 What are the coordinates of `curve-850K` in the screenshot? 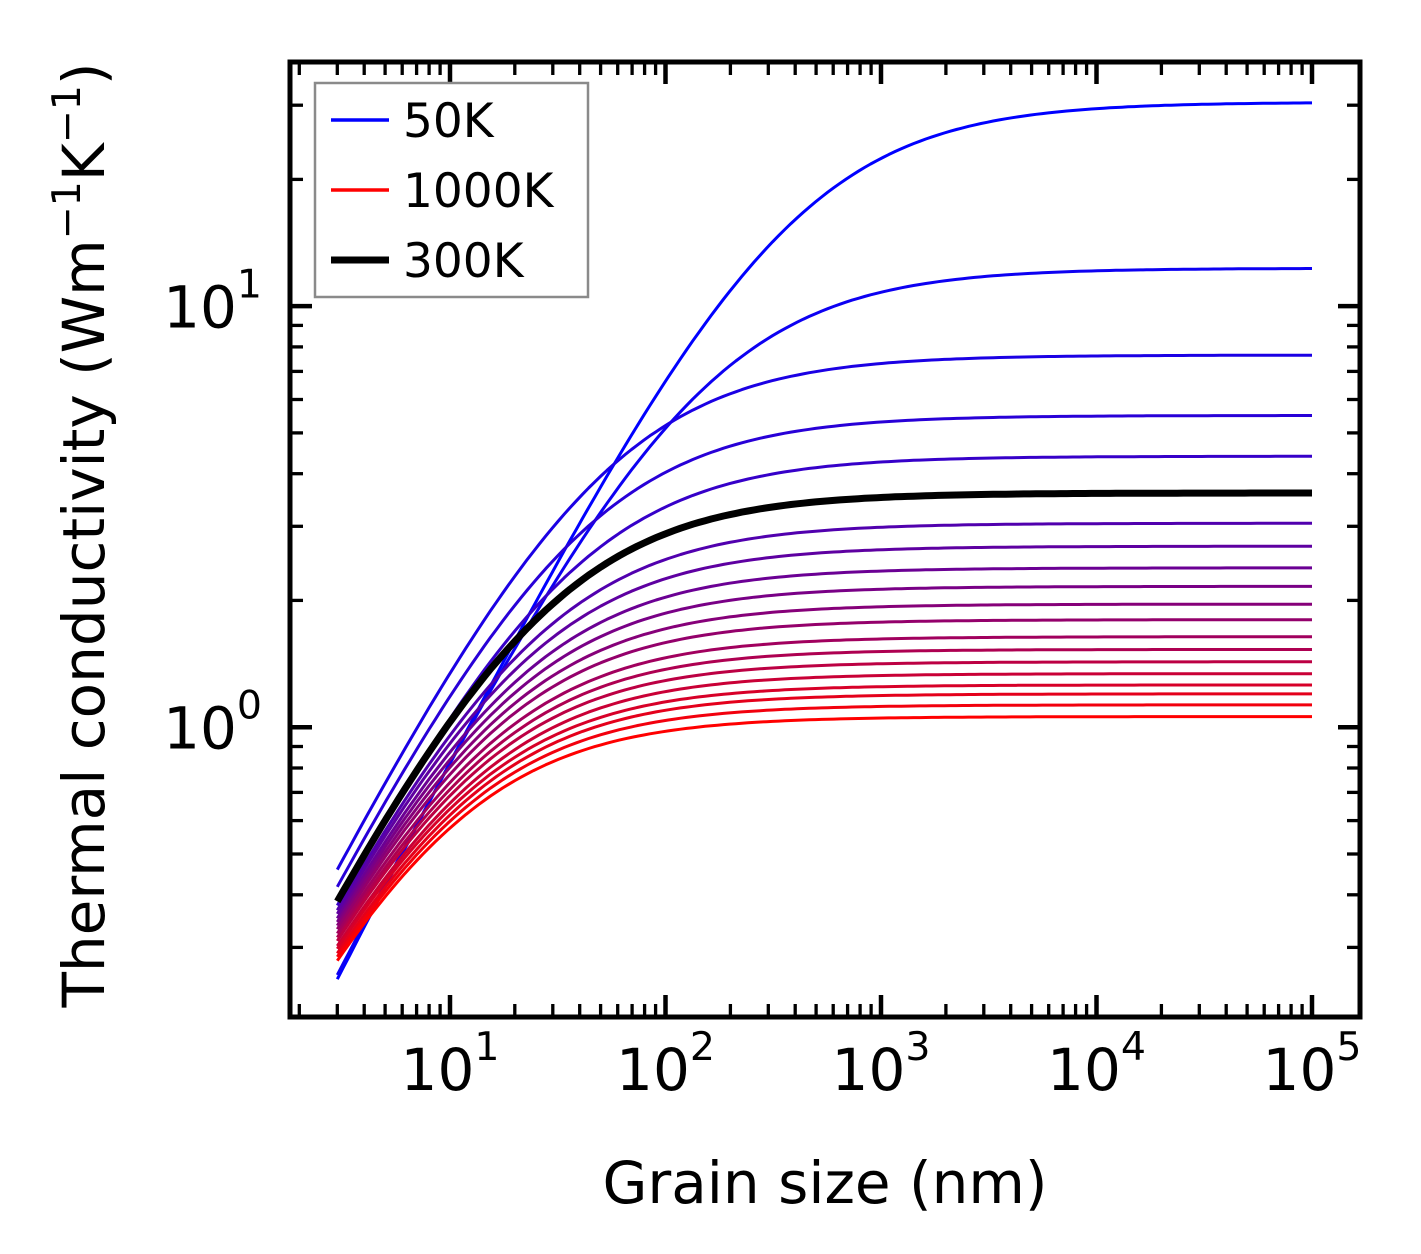 It's located at (824, 816).